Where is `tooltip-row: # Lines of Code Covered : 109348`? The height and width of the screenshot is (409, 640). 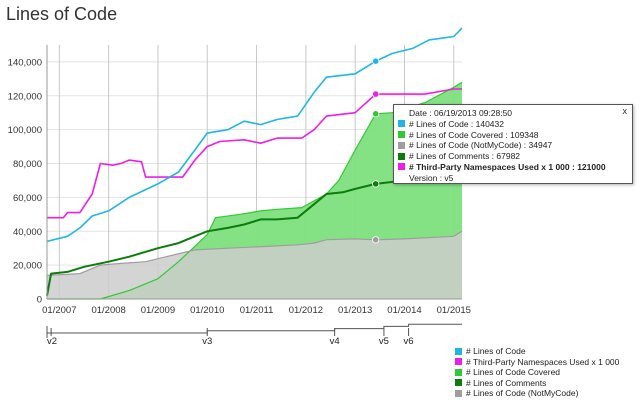
tooltip-row: # Lines of Code Covered : 109348 is located at coordinates (513, 135).